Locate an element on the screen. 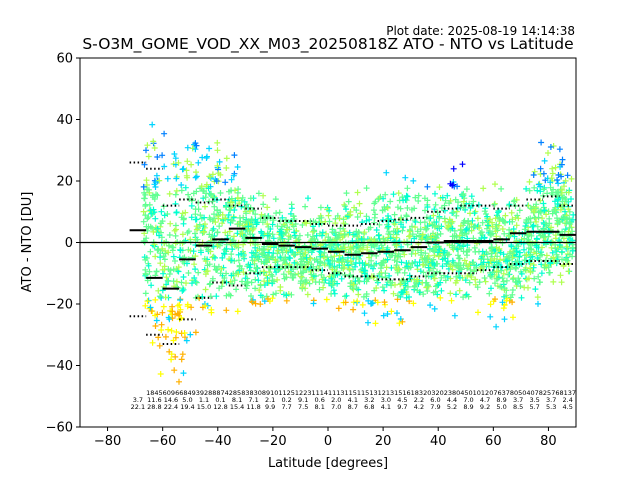  bin-annotation-label: 3.7 is located at coordinates (518, 400).